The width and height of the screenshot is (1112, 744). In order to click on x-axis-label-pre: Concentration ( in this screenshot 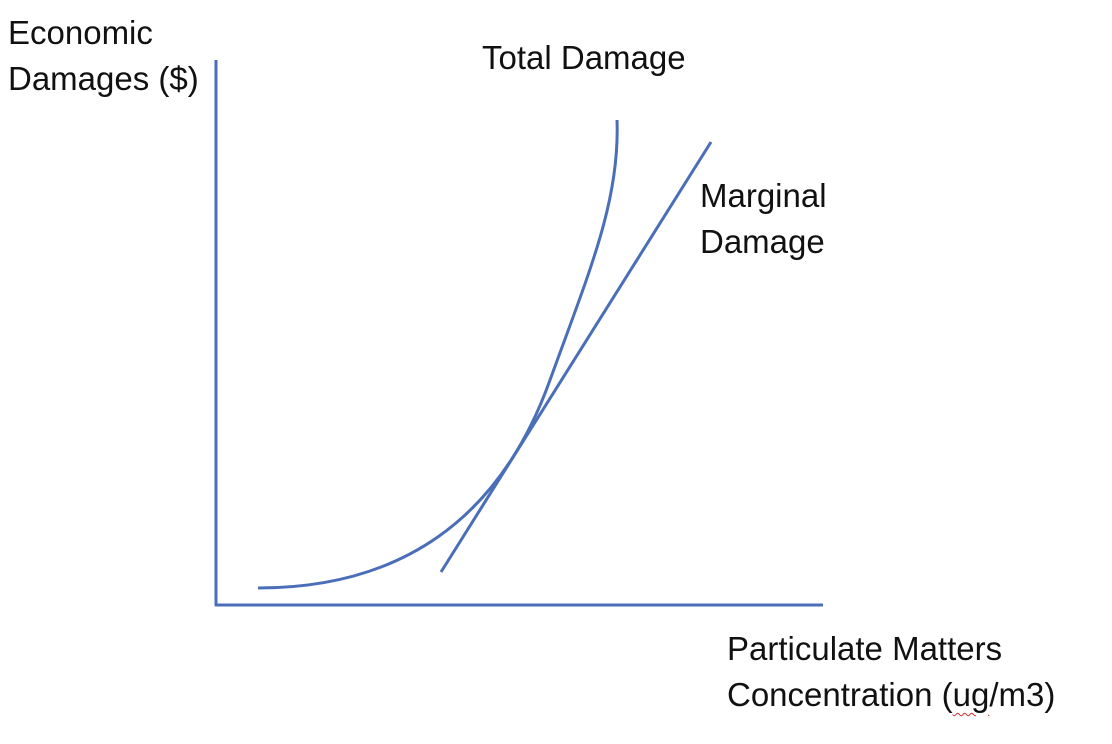, I will do `click(840, 694)`.